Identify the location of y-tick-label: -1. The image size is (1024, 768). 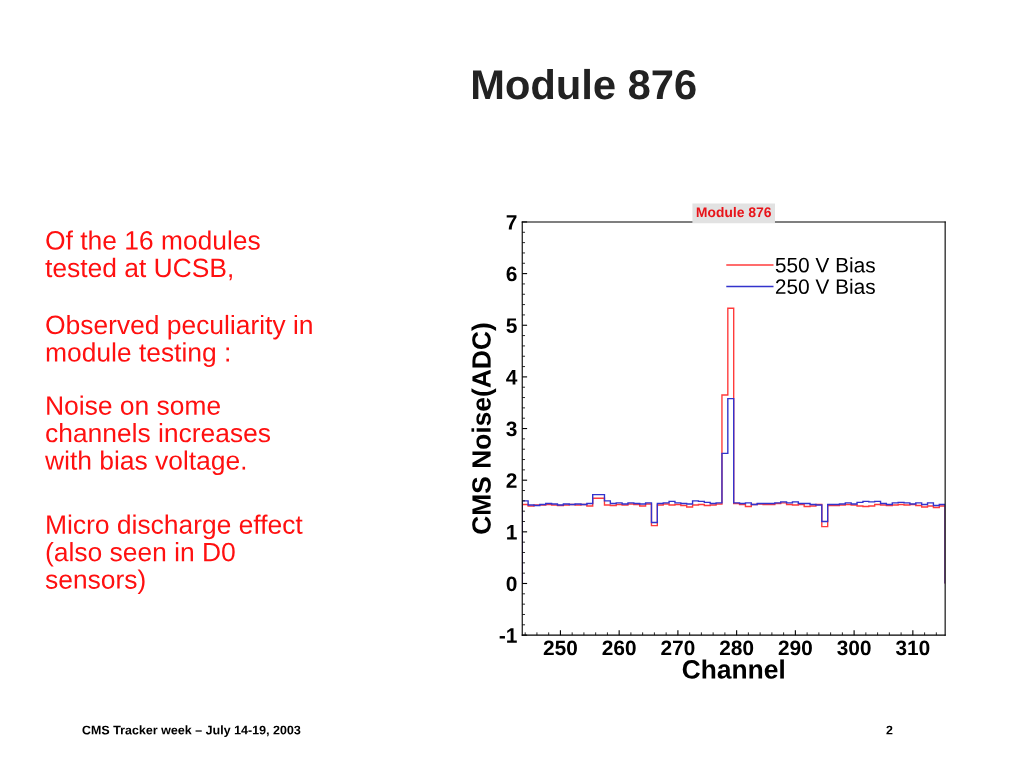
(508, 635).